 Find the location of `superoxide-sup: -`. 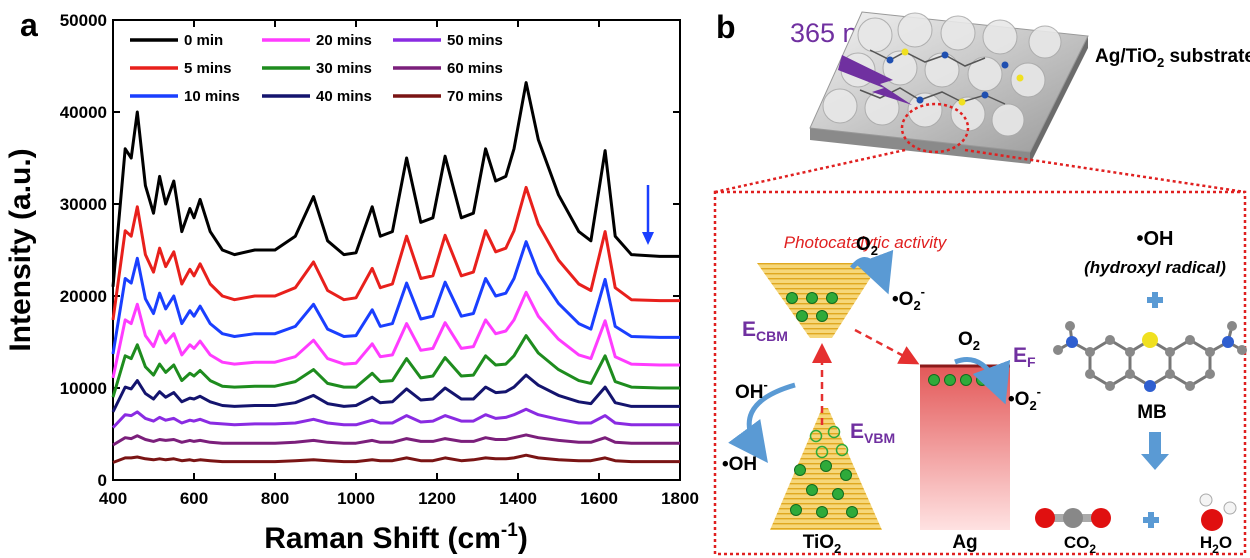

superoxide-sup: - is located at coordinates (923, 291).